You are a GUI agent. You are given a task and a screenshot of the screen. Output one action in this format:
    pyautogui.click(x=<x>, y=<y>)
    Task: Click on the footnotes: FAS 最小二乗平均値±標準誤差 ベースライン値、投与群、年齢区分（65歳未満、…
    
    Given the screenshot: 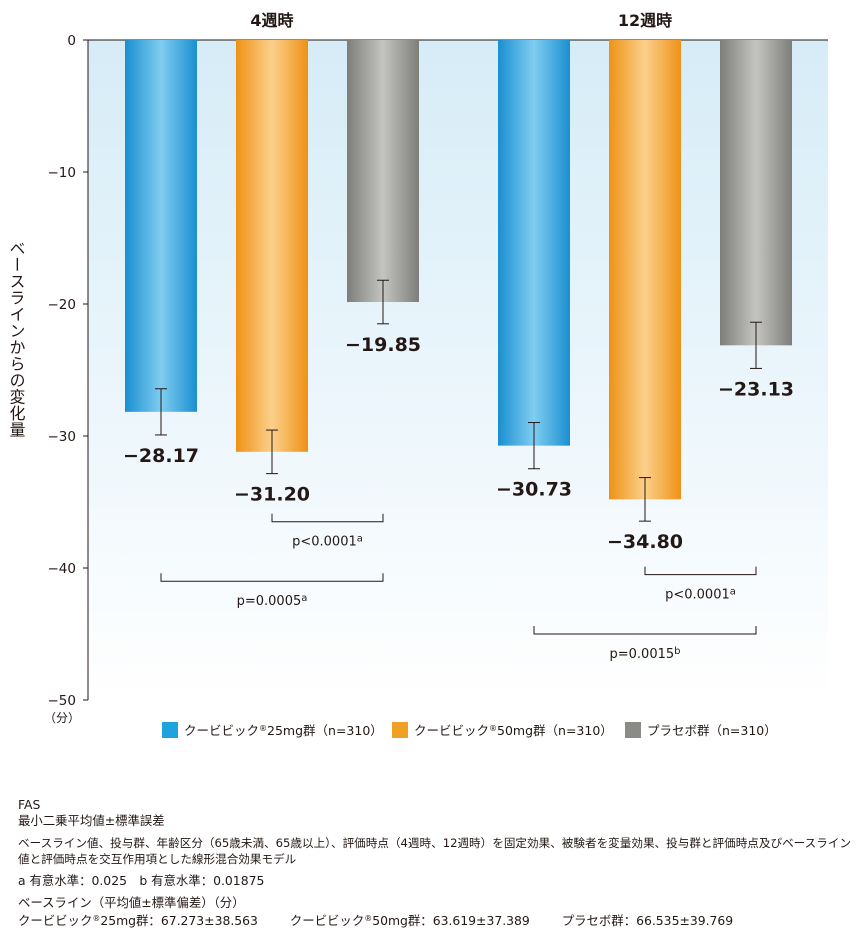 What is the action you would take?
    pyautogui.click(x=438, y=863)
    